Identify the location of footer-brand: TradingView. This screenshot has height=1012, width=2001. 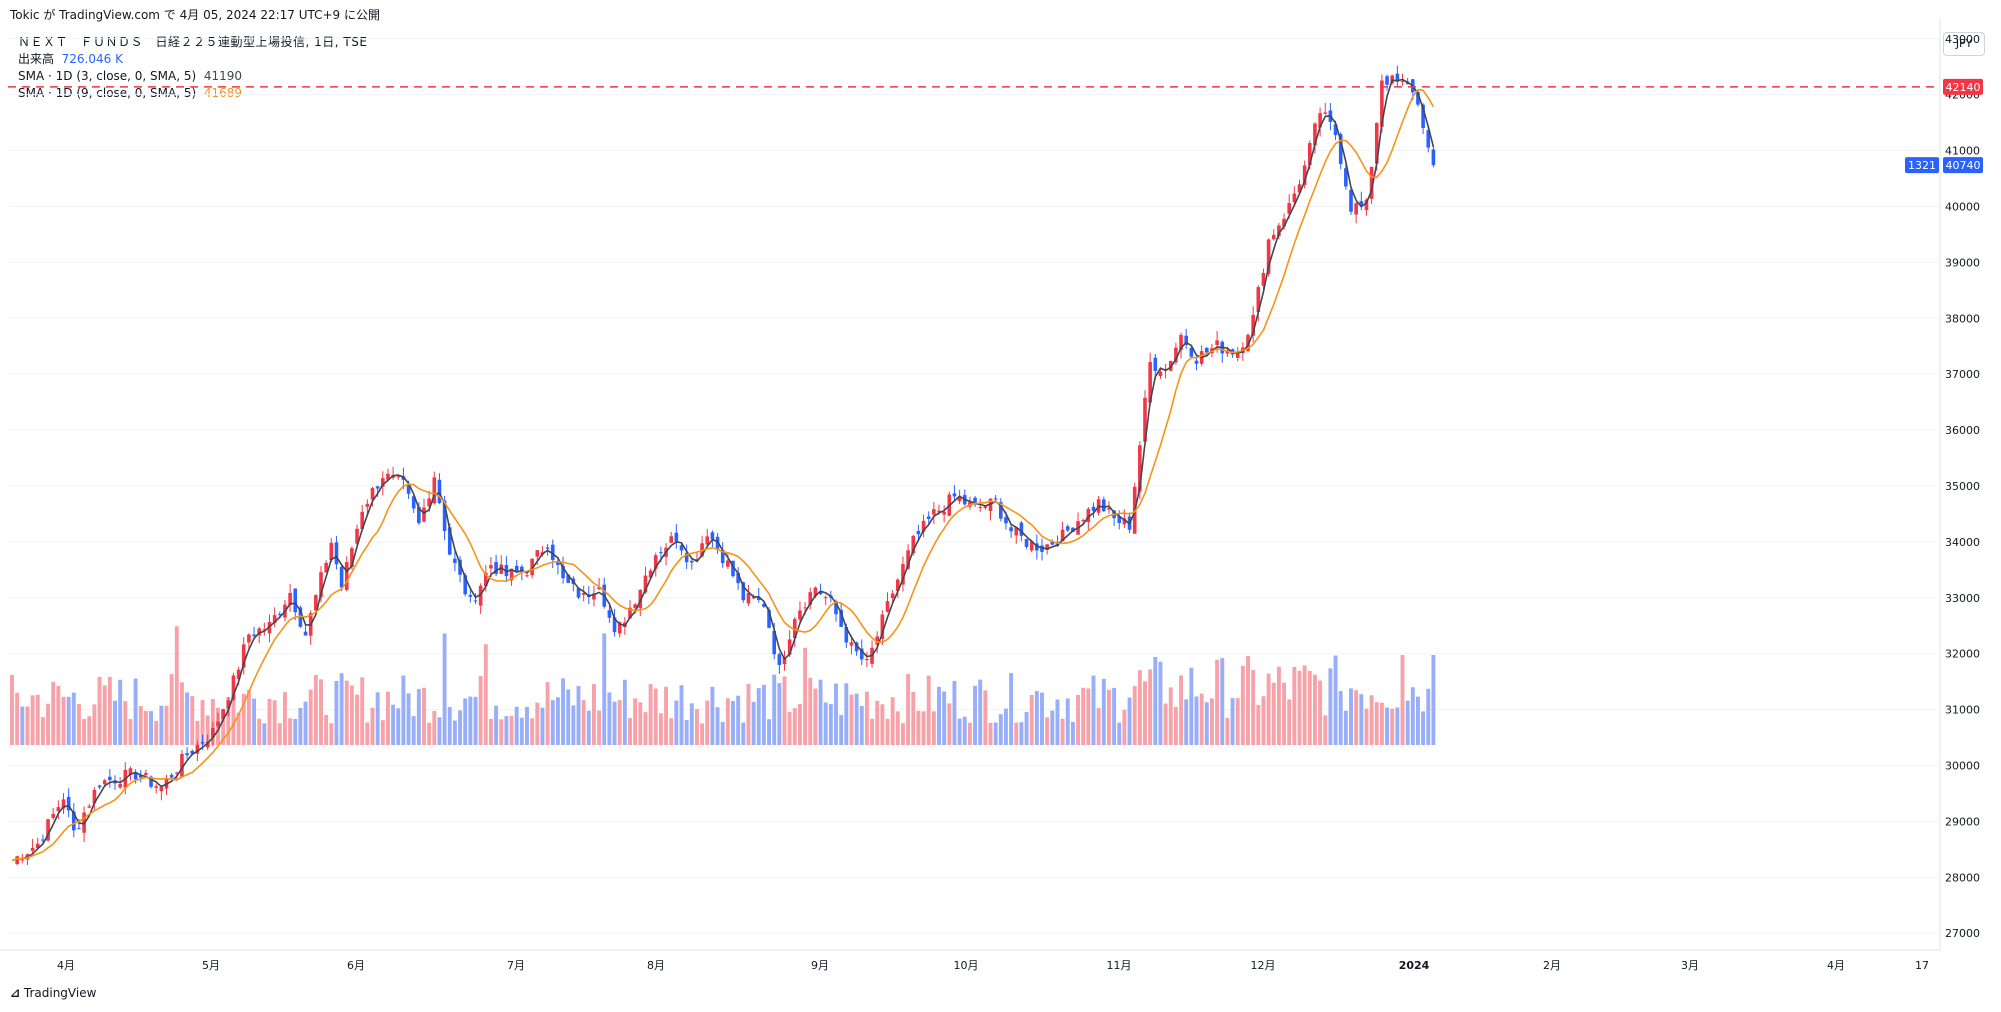
(60, 993).